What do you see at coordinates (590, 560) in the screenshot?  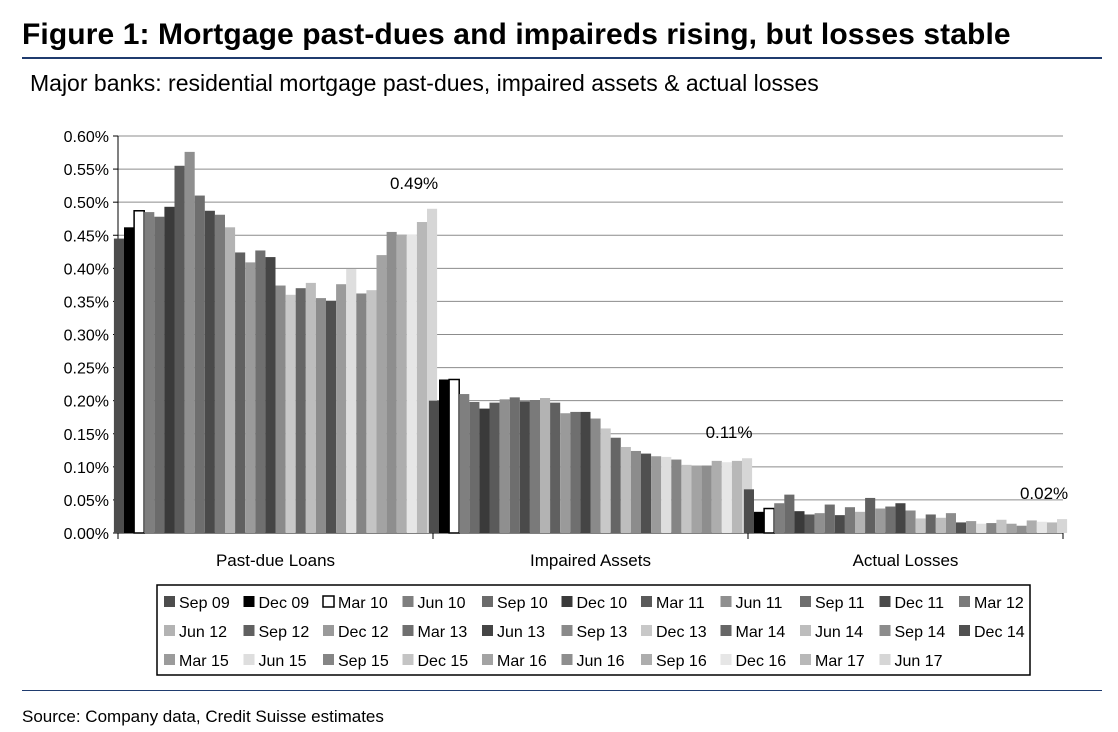 I see `x-category-label: Impaired Assets` at bounding box center [590, 560].